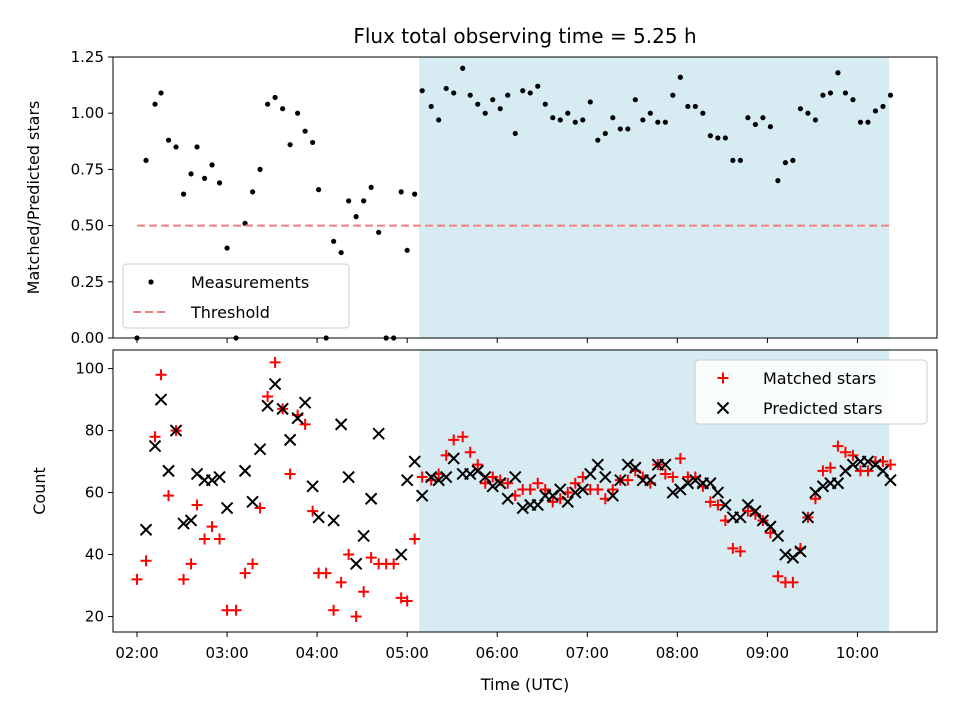 Image resolution: width=960 pixels, height=720 pixels. Describe the element at coordinates (524, 684) in the screenshot. I see `x-axis-label: Time (UTC)` at that location.